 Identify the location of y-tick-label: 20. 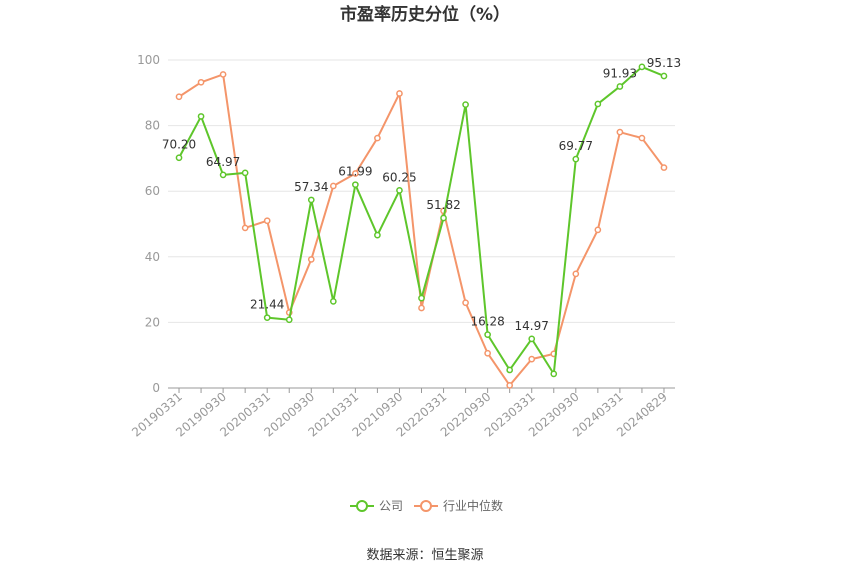
(152, 322).